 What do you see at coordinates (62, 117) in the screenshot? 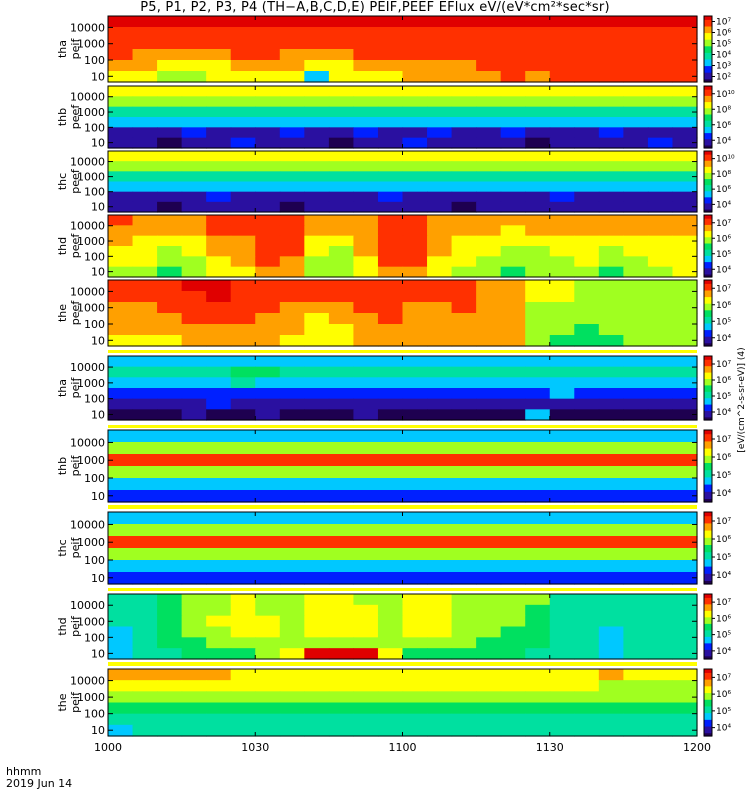
I see `panel-label-line: thb` at bounding box center [62, 117].